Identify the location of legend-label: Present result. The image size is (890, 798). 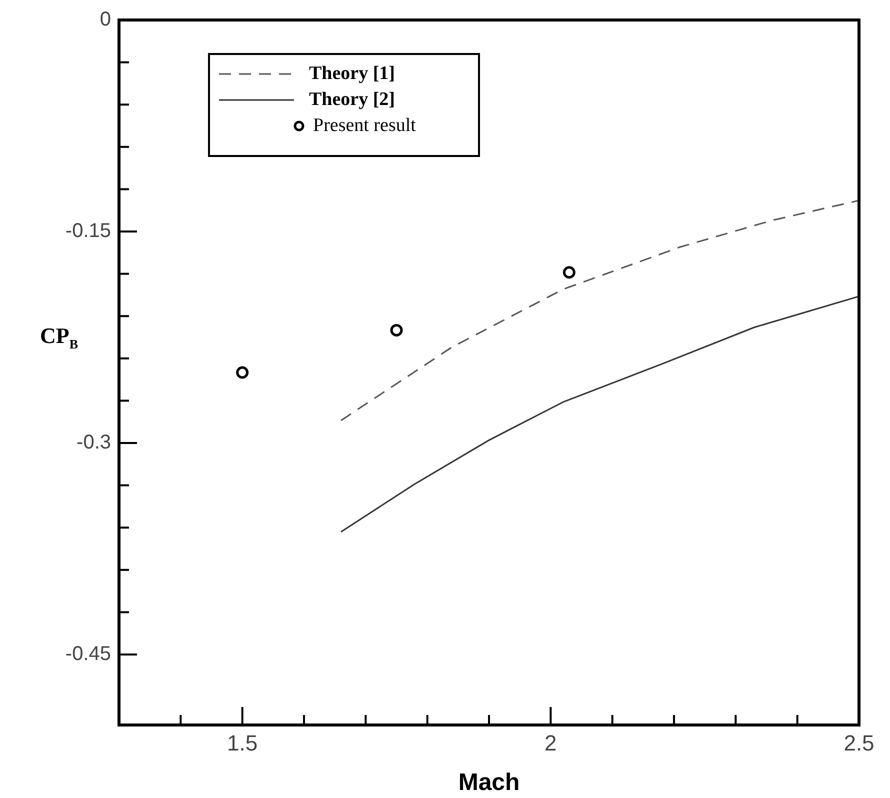
(365, 125).